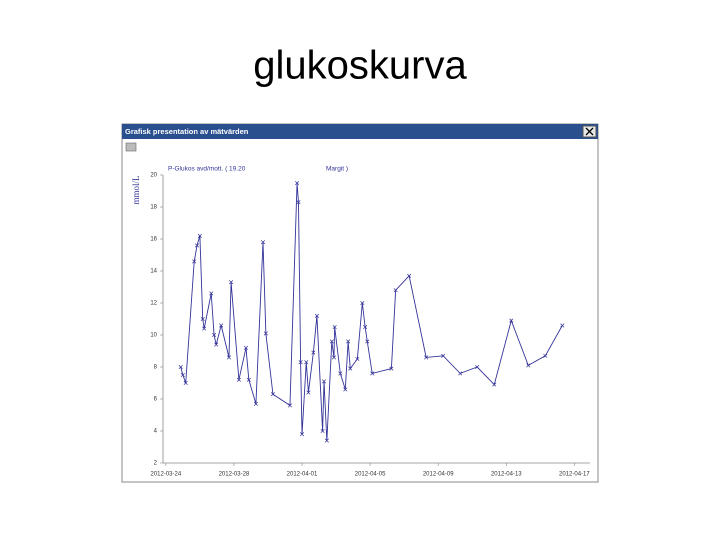 The height and width of the screenshot is (545, 720). I want to click on close-icon, so click(589, 131).